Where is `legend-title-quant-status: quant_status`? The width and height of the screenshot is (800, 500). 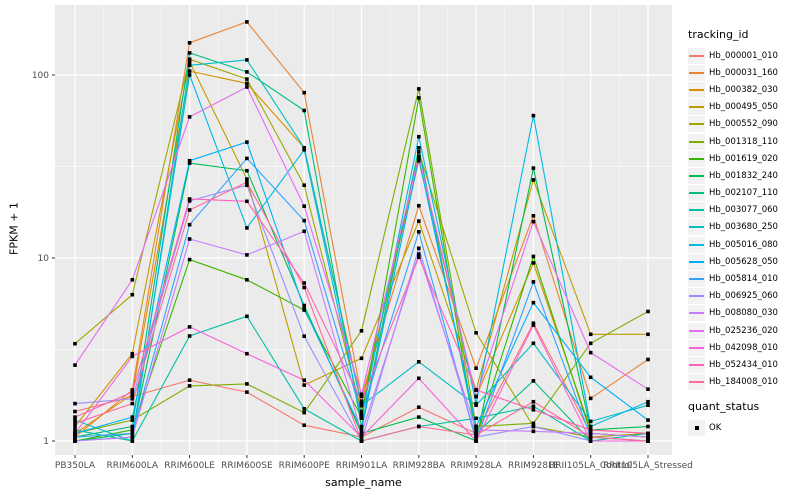 legend-title-quant-status: quant_status is located at coordinates (724, 406).